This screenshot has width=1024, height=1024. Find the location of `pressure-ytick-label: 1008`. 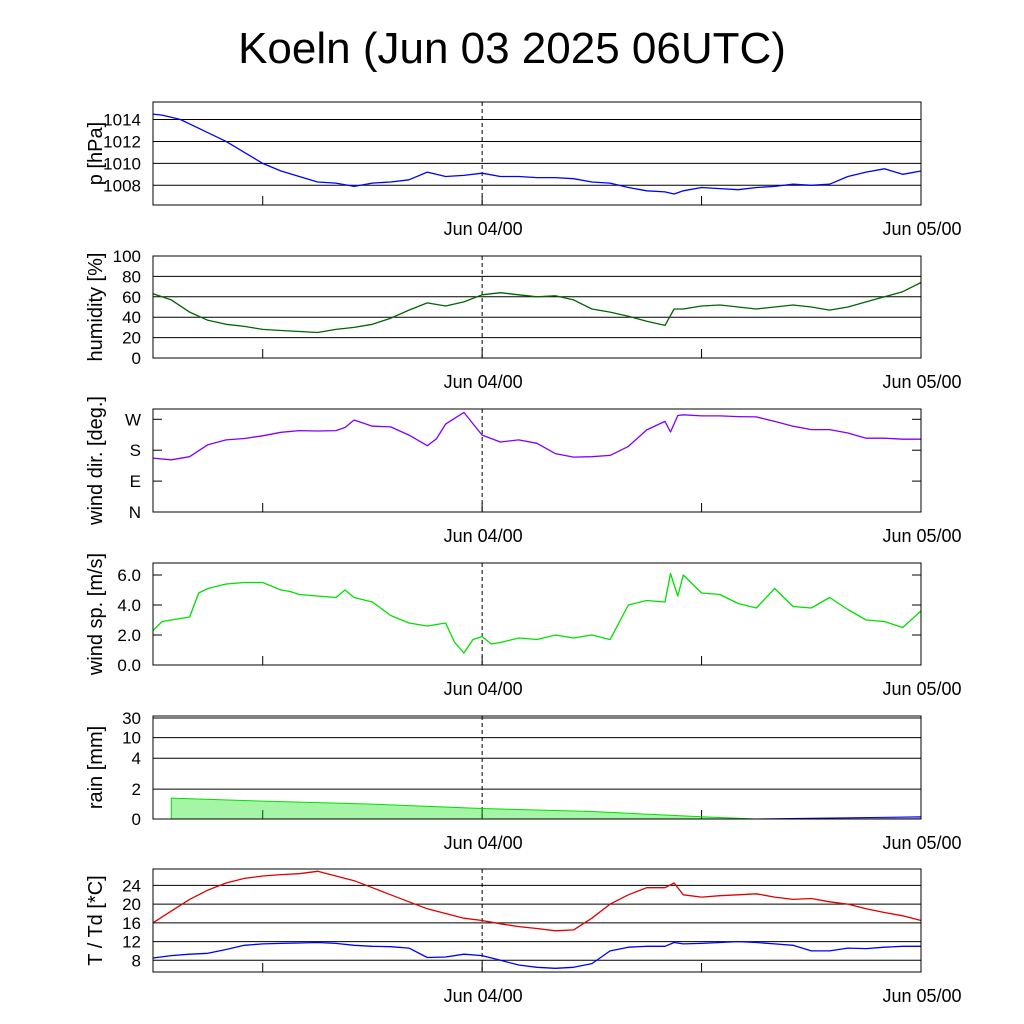

pressure-ytick-label: 1008 is located at coordinates (122, 185).